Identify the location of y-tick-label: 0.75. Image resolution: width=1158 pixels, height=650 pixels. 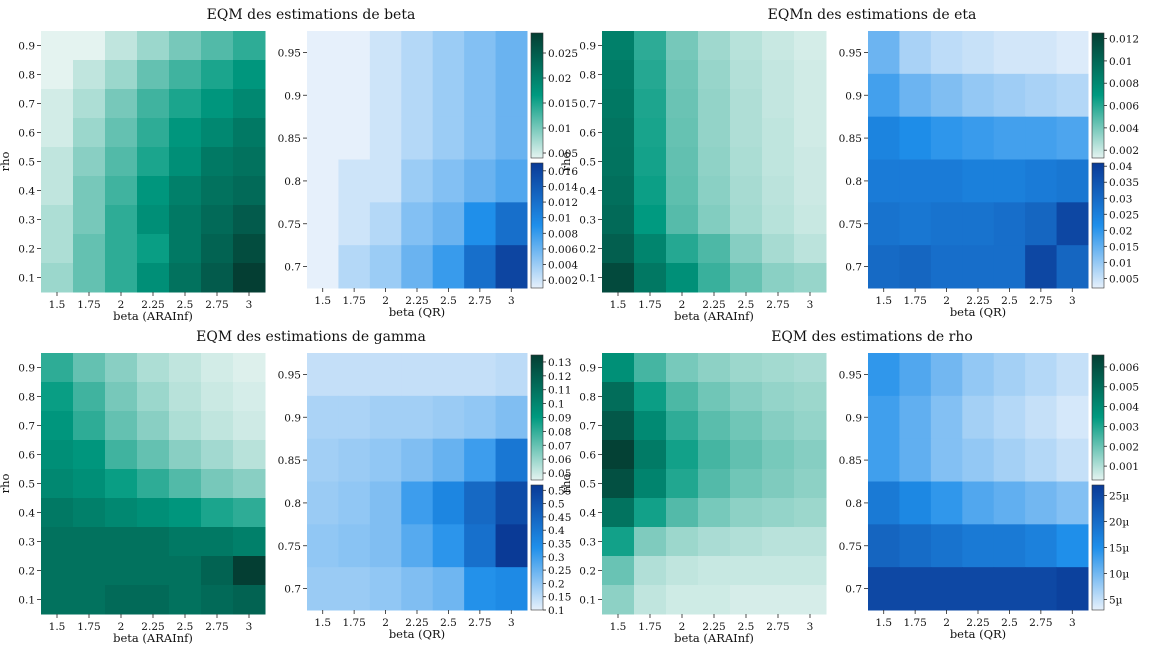
(289, 225).